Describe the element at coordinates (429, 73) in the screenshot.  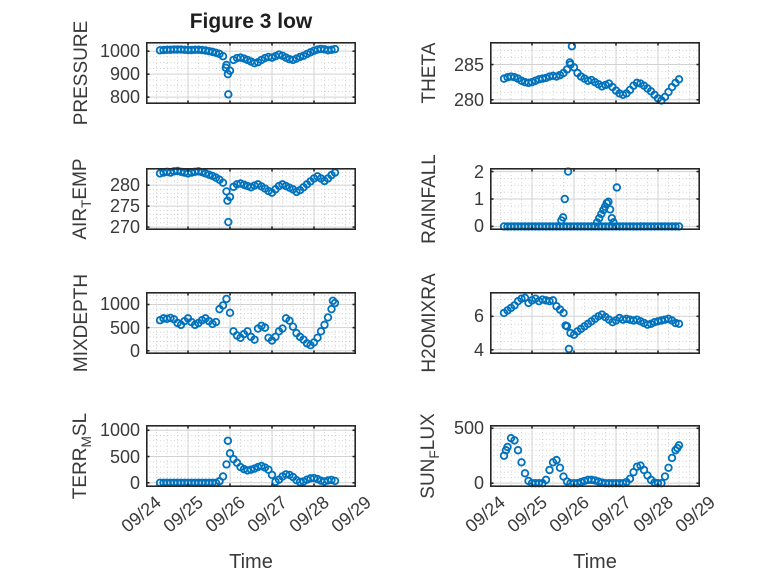
I see `y-axis-label-theta: THETA` at that location.